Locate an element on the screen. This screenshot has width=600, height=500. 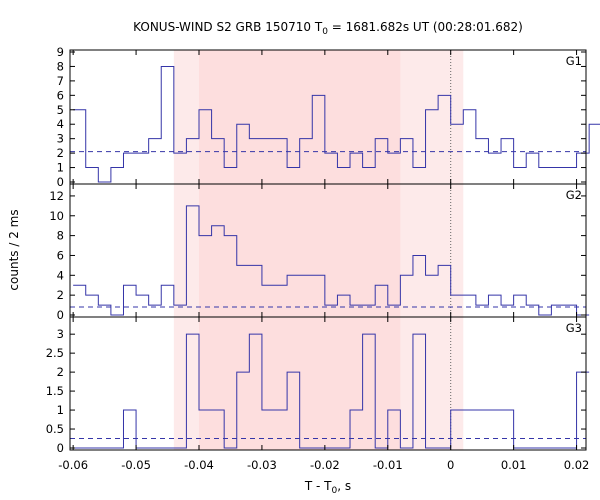
x-tick-label: -0.01 is located at coordinates (388, 465).